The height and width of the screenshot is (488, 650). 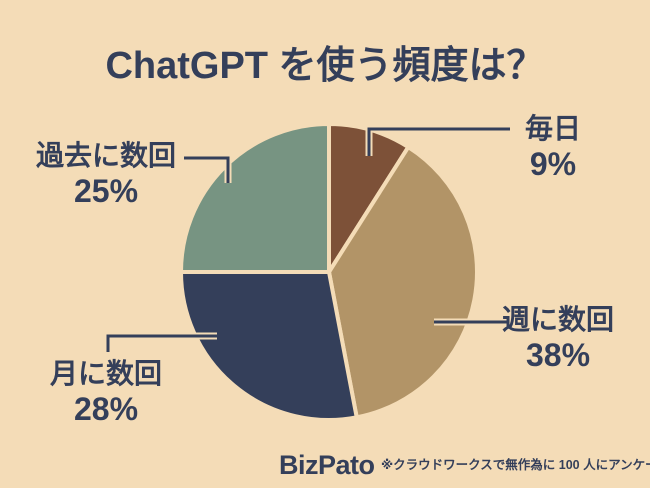 What do you see at coordinates (106, 409) in the screenshot?
I see `slice-label-monthly-percent: 28%` at bounding box center [106, 409].